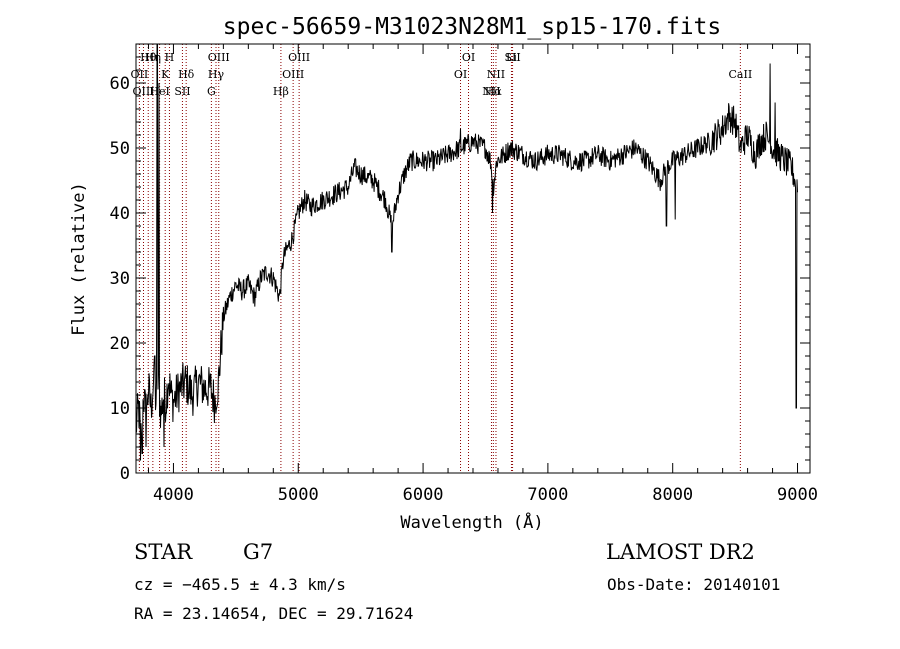  I want to click on redshift-text: cz = −465.5 ± 4.3 km/s, so click(240, 584).